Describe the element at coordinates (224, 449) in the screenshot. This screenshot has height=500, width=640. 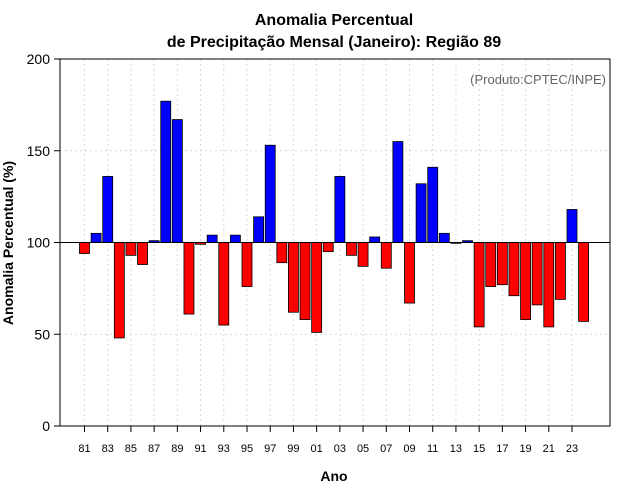
I see `x-tick-label: 93` at that location.